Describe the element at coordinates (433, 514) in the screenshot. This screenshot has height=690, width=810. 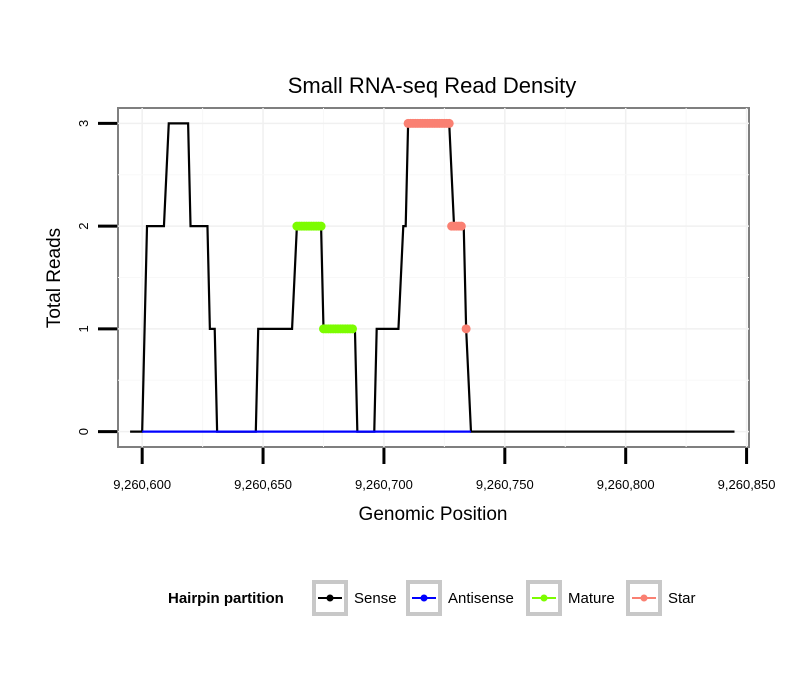
I see `x-axis-title: Genomic Position` at that location.